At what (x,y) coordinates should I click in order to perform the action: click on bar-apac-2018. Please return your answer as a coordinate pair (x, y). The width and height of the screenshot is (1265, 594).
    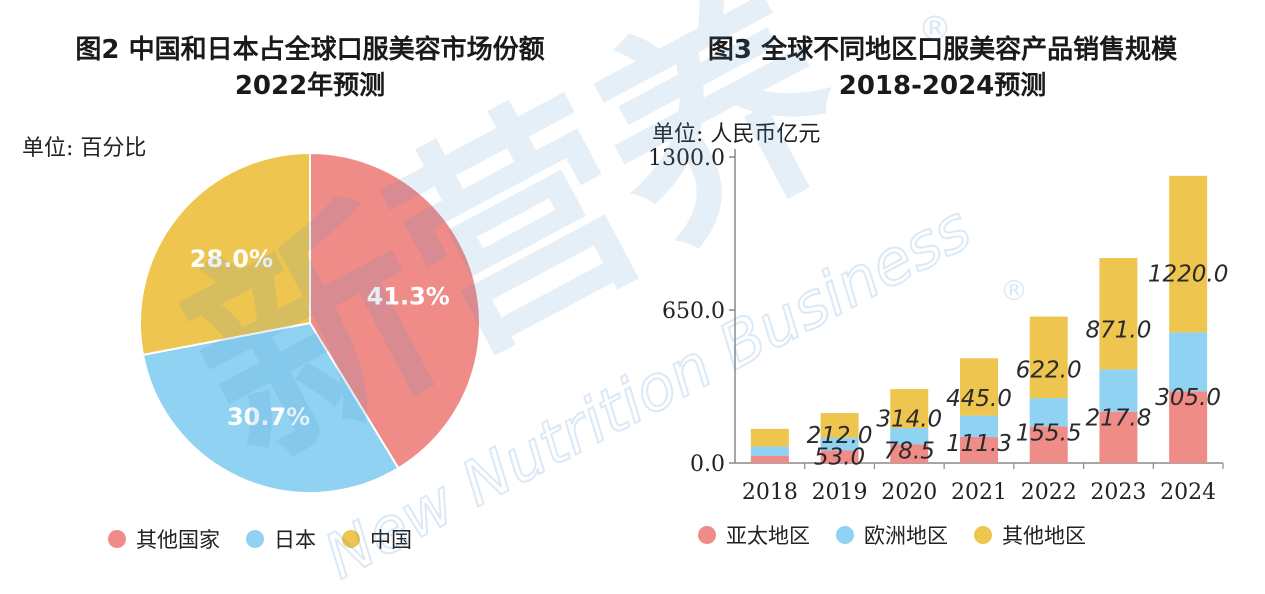
    Looking at the image, I should click on (769, 459).